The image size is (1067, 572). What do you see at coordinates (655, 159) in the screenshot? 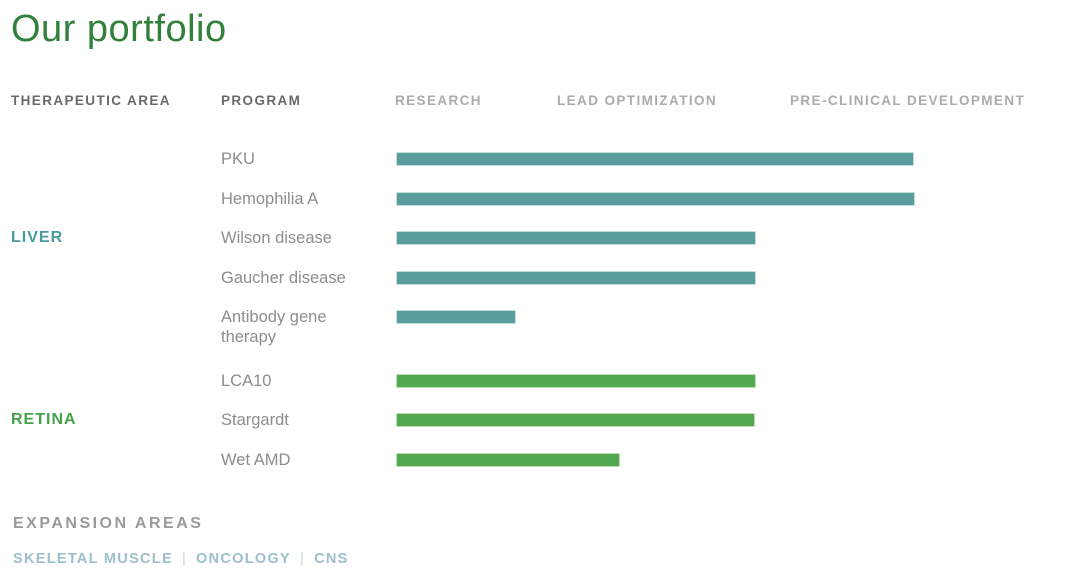
I see `pipeline-bar-pku` at bounding box center [655, 159].